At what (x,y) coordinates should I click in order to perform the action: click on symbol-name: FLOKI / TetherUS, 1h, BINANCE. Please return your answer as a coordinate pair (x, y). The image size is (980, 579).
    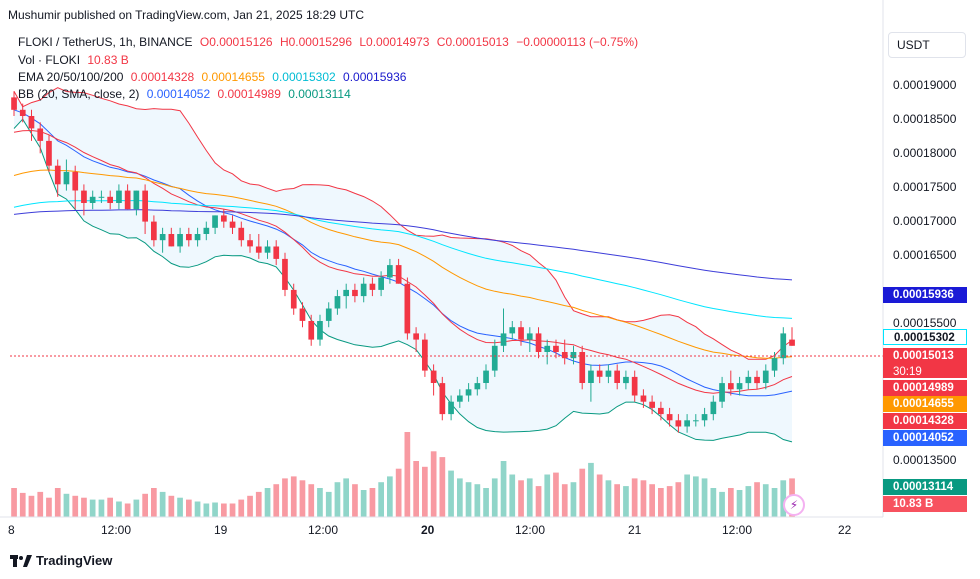
    Looking at the image, I should click on (105, 42).